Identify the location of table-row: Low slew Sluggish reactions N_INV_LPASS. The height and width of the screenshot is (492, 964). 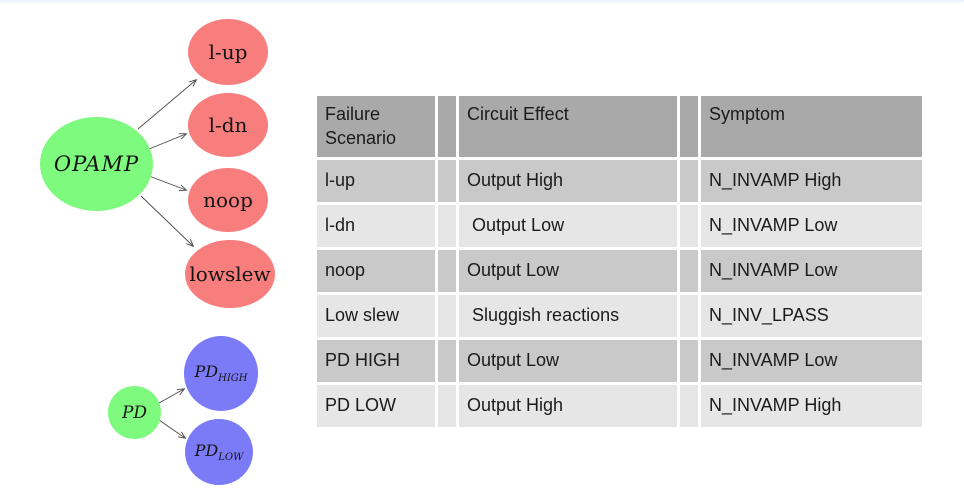
(619, 315).